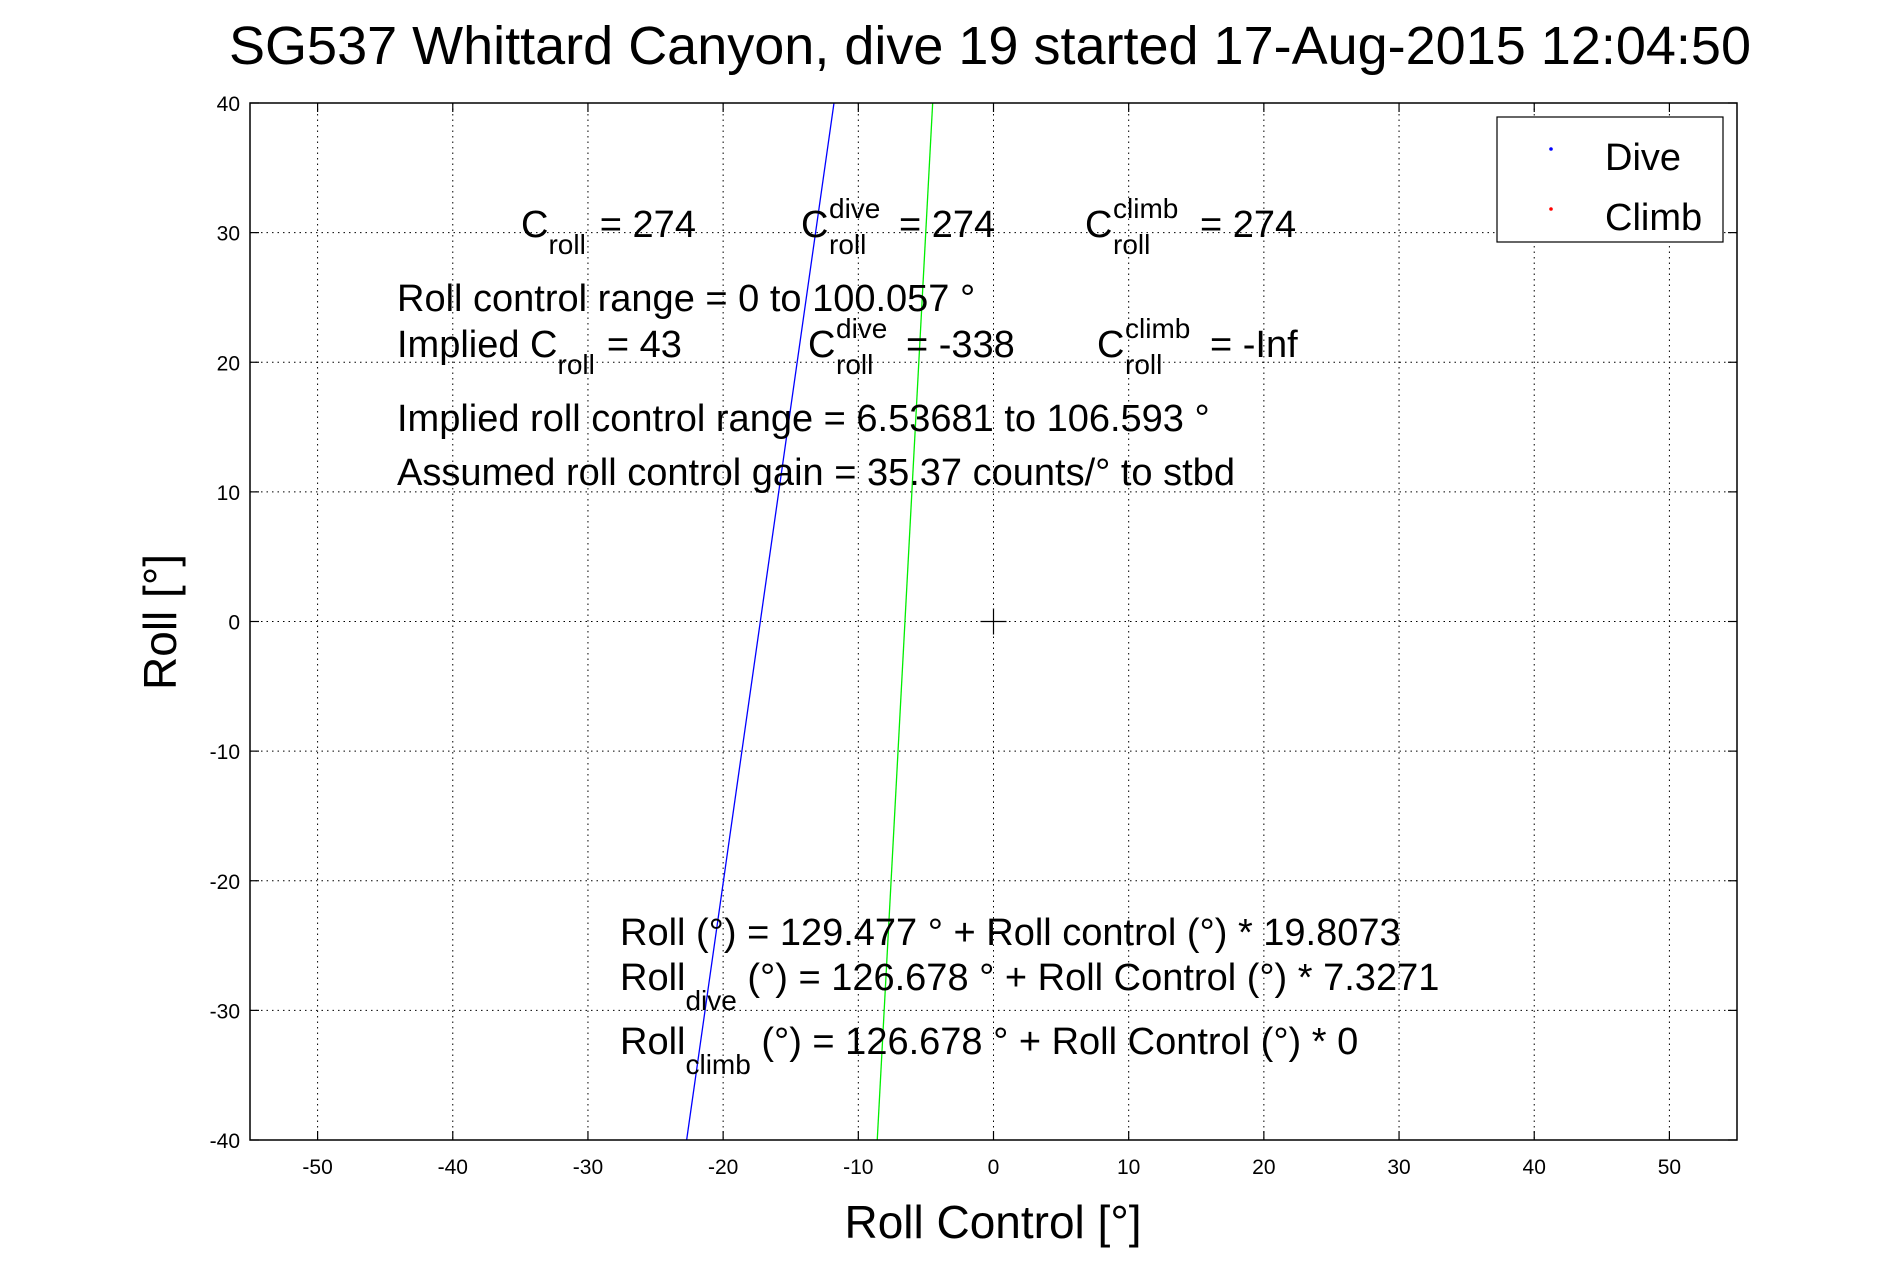  I want to click on ann-implied-c-roll-dive: C, so click(821, 345).